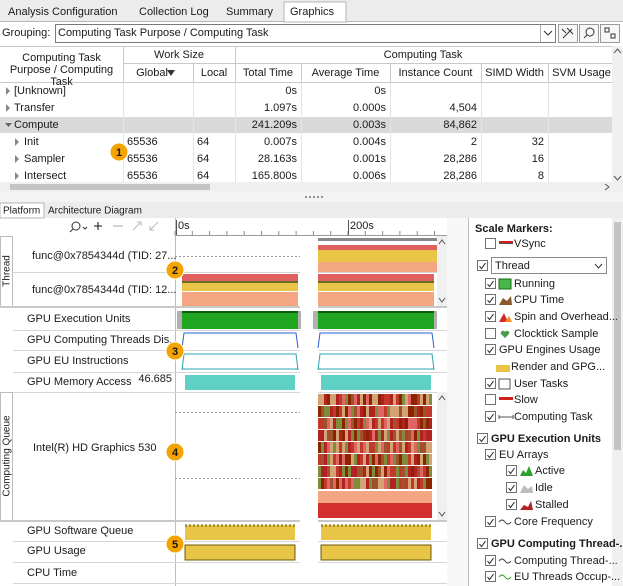 The height and width of the screenshot is (586, 623). I want to click on column-header: Instance Count, so click(436, 73).